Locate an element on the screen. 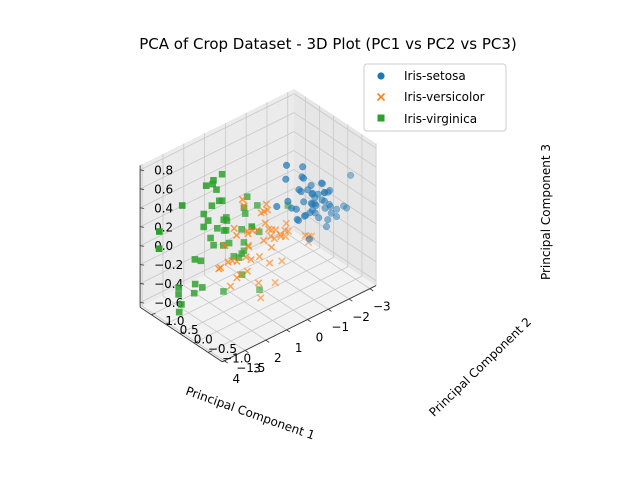 The height and width of the screenshot is (484, 640). z-tick-label: −0.6 is located at coordinates (168, 303).